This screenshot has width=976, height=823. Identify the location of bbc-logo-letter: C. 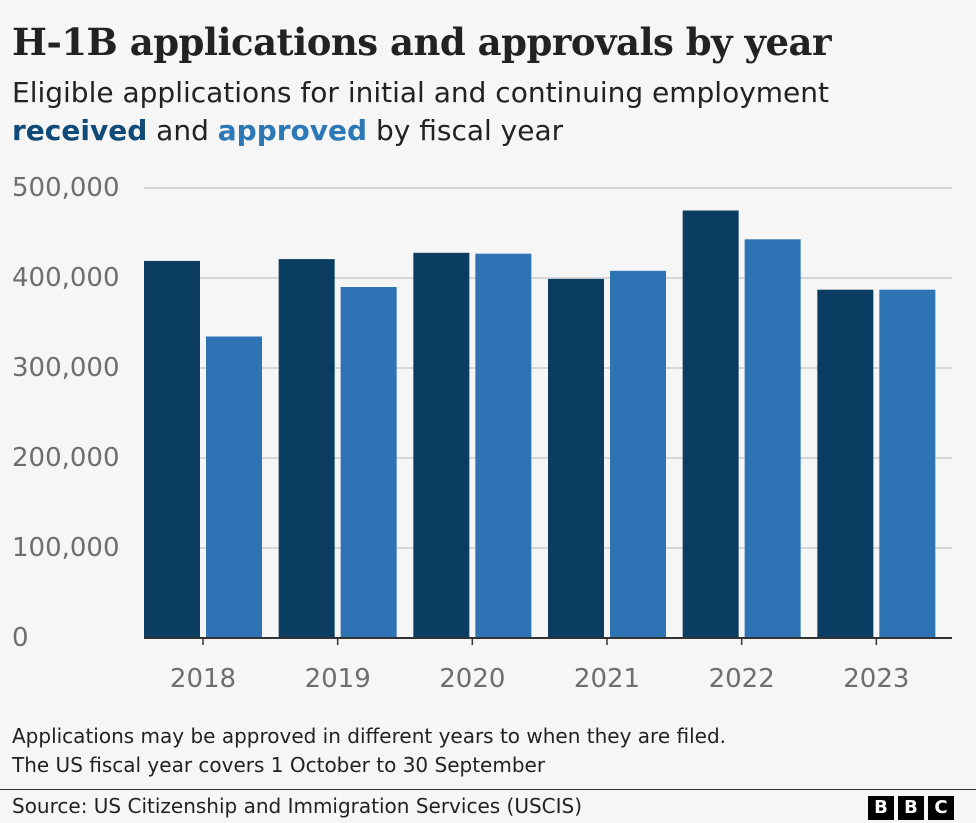
(941, 808).